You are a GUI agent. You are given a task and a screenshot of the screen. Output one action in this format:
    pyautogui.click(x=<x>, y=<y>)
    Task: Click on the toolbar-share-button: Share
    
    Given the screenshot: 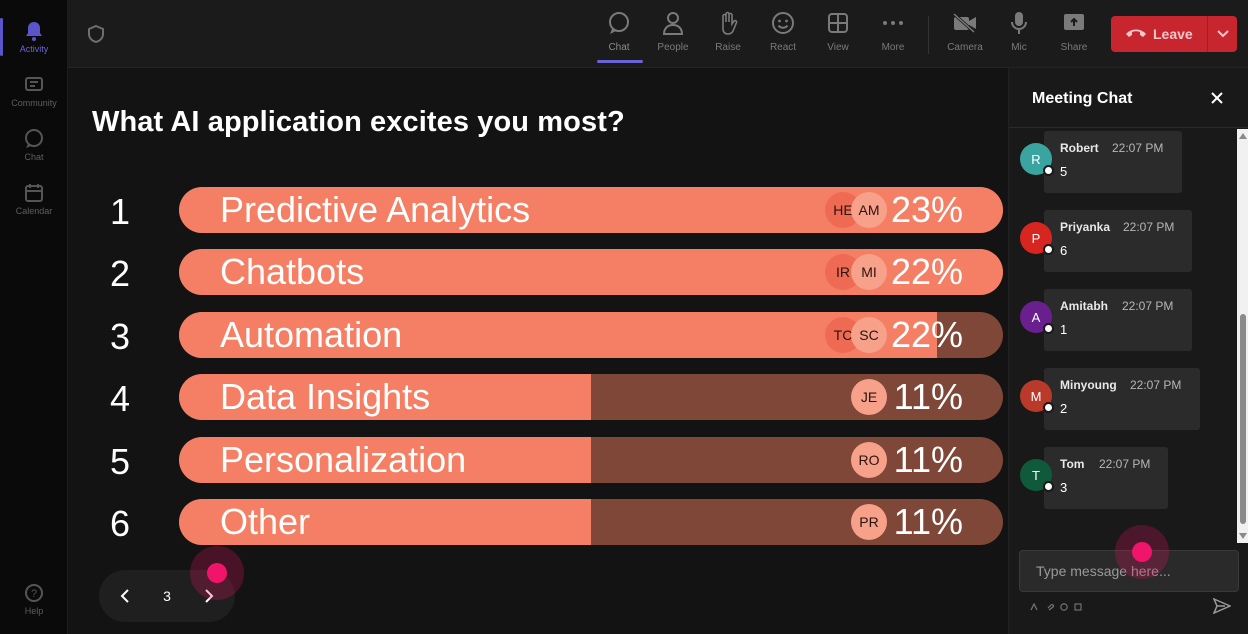 What is the action you would take?
    pyautogui.click(x=1074, y=35)
    